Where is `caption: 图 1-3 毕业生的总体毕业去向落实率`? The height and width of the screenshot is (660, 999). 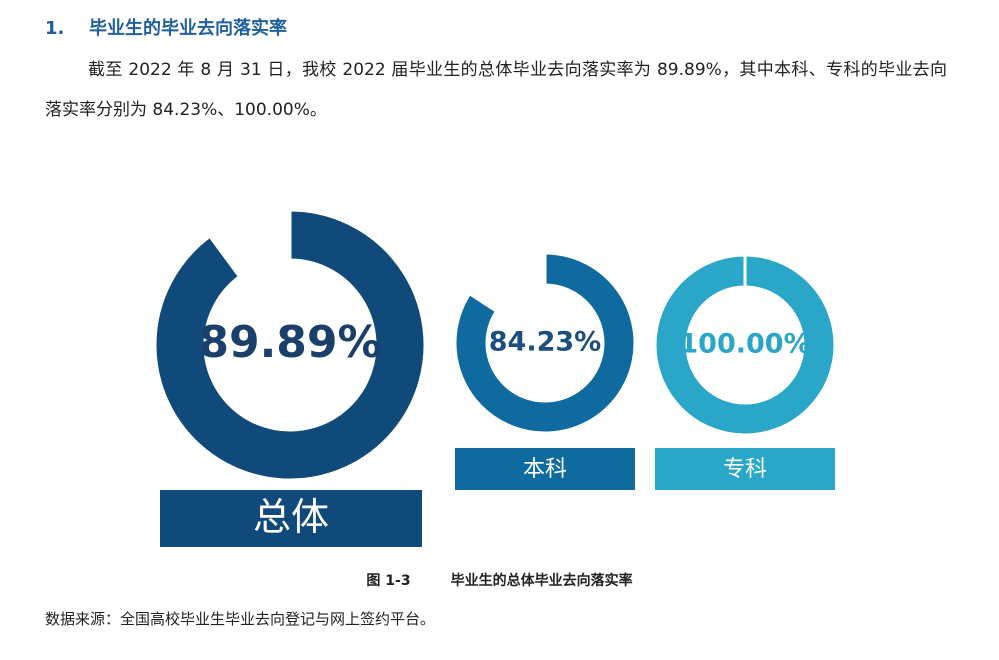 caption: 图 1-3 毕业生的总体毕业去向落实率 is located at coordinates (499, 580).